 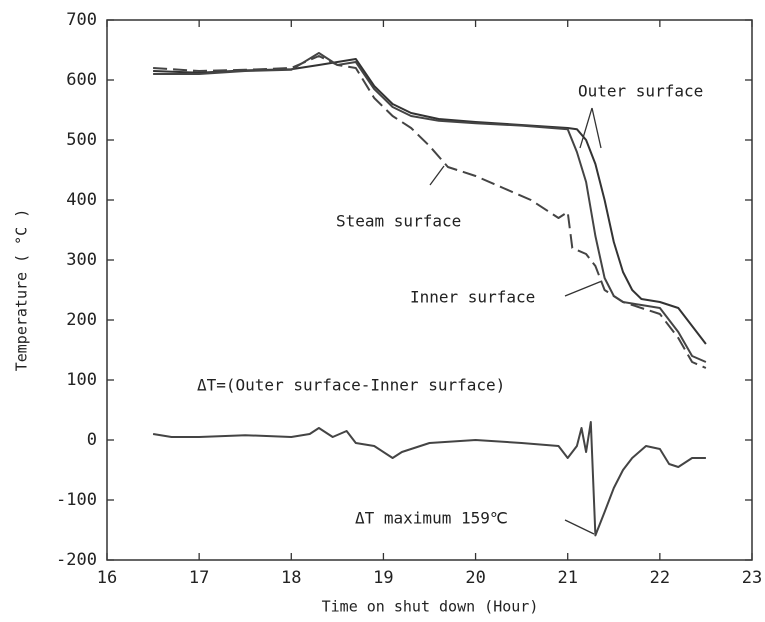 What do you see at coordinates (640, 91) in the screenshot?
I see `annotation: Outer surface` at bounding box center [640, 91].